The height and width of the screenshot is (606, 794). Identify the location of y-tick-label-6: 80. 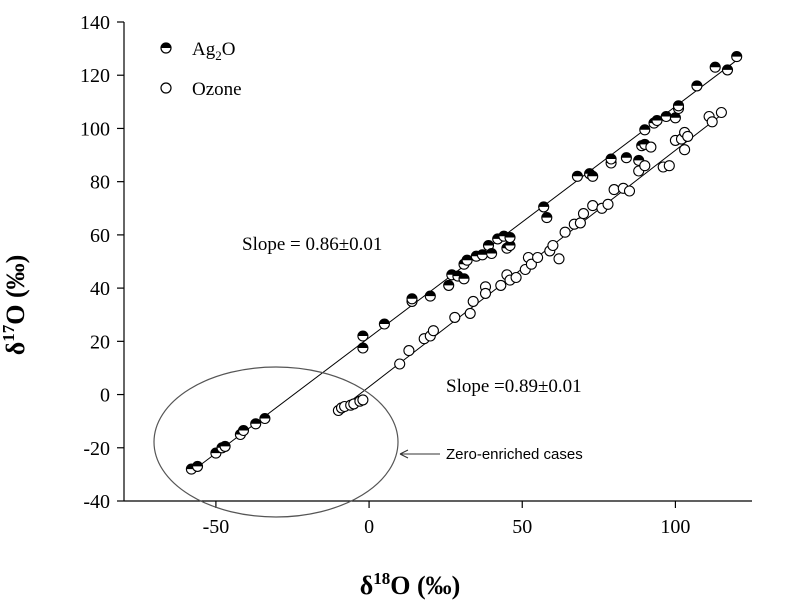
(100, 183).